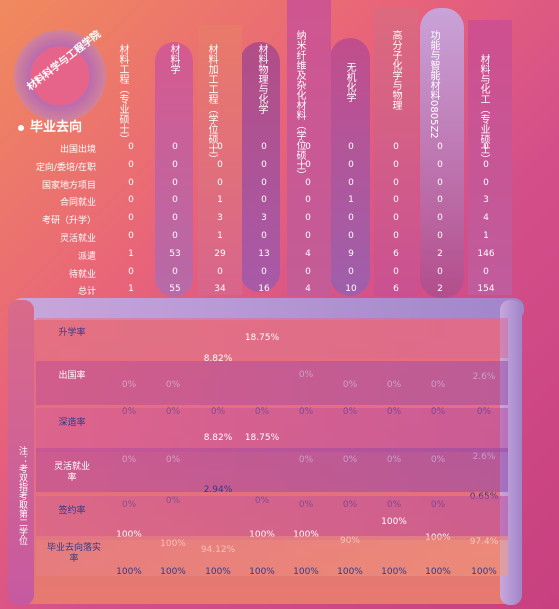 Image resolution: width=559 pixels, height=609 pixels. I want to click on bullet-icon, so click(21, 127).